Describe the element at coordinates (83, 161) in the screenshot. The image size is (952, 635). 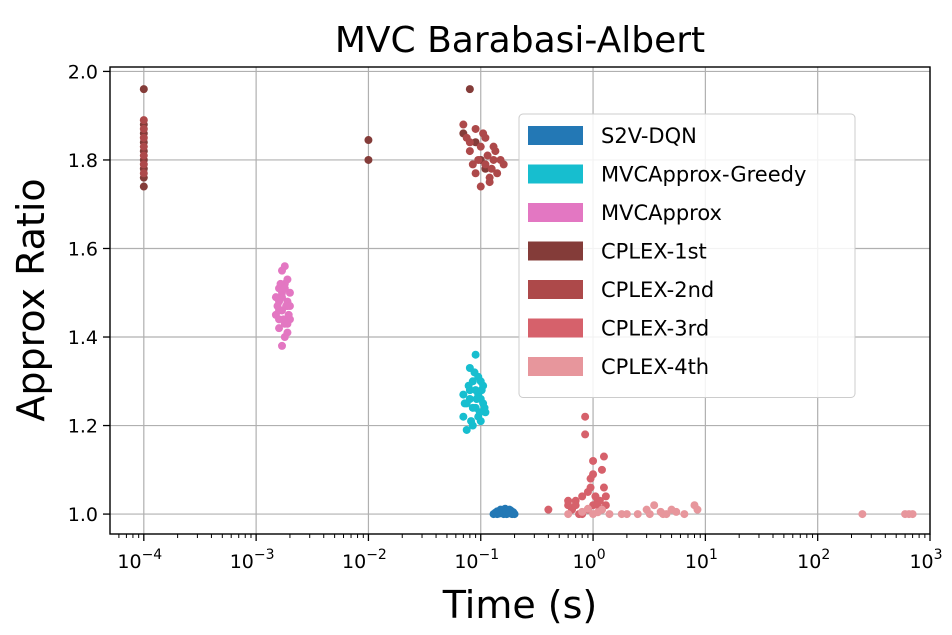
I see `y-tick-label: 1.8` at that location.